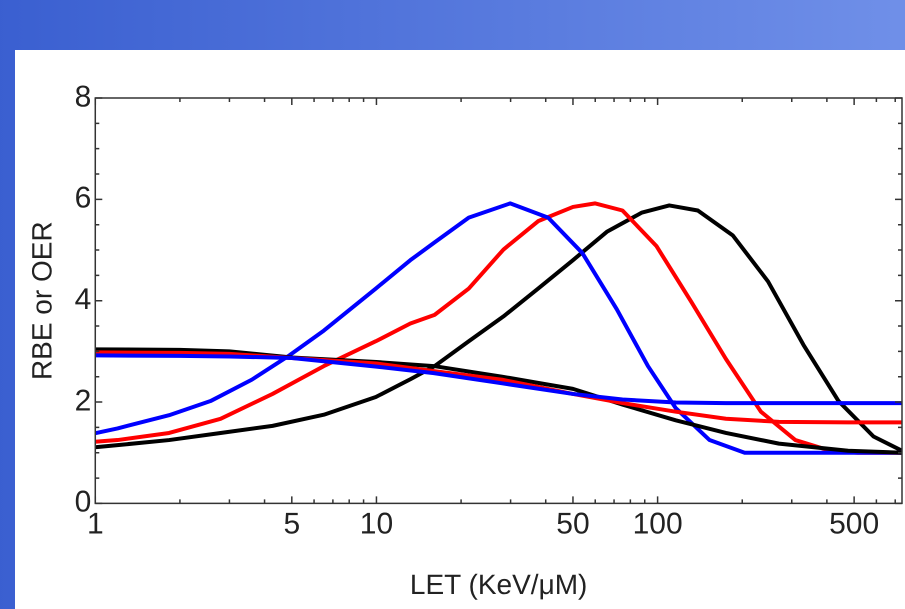 This screenshot has height=609, width=905. I want to click on x-tick-label: 100, so click(657, 524).